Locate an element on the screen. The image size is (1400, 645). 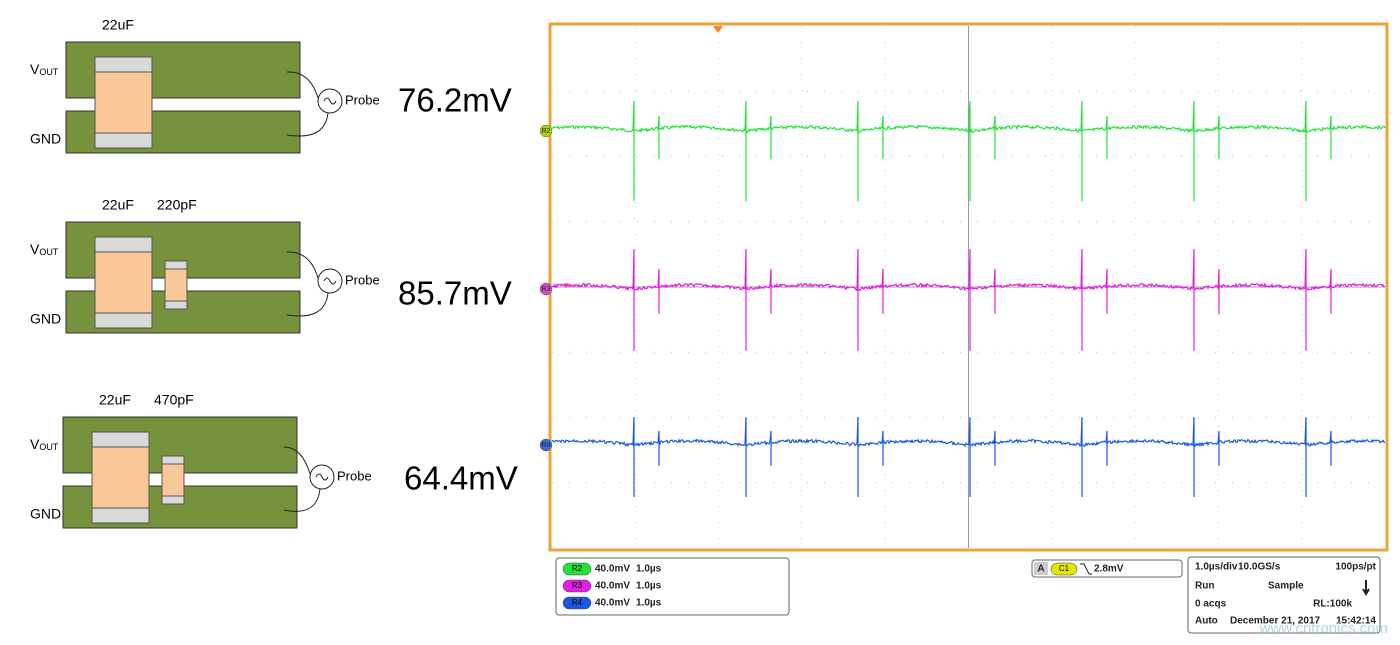
ripple-value: 85.7mV is located at coordinates (455, 293).